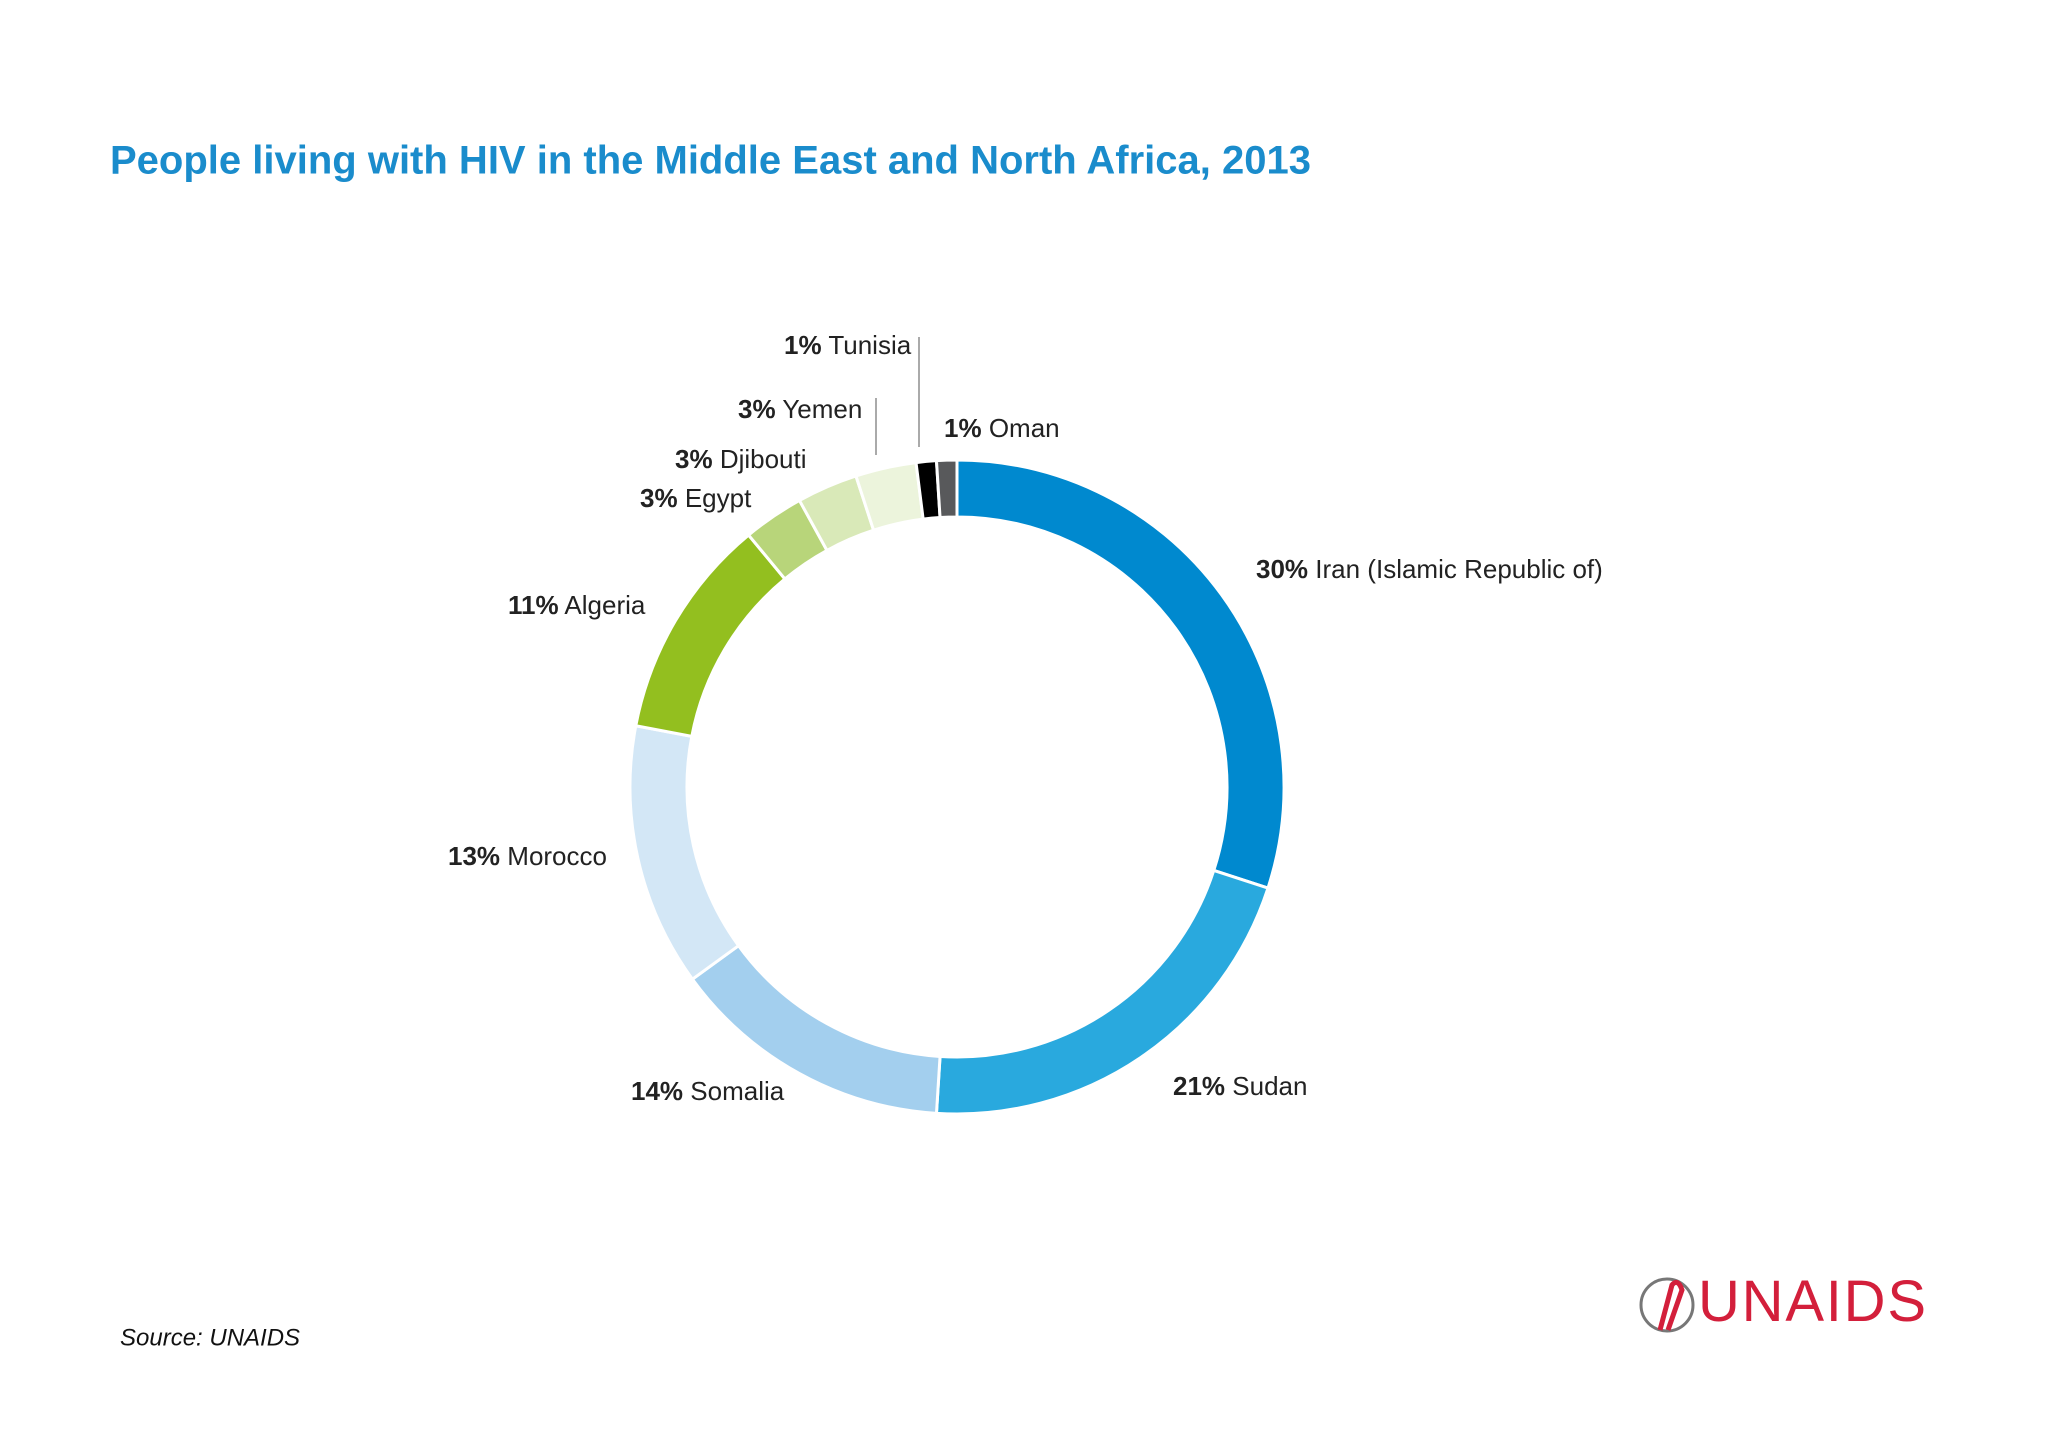 Image resolution: width=2048 pixels, height=1447 pixels. I want to click on slice-label: 21% Sudan, so click(1240, 1086).